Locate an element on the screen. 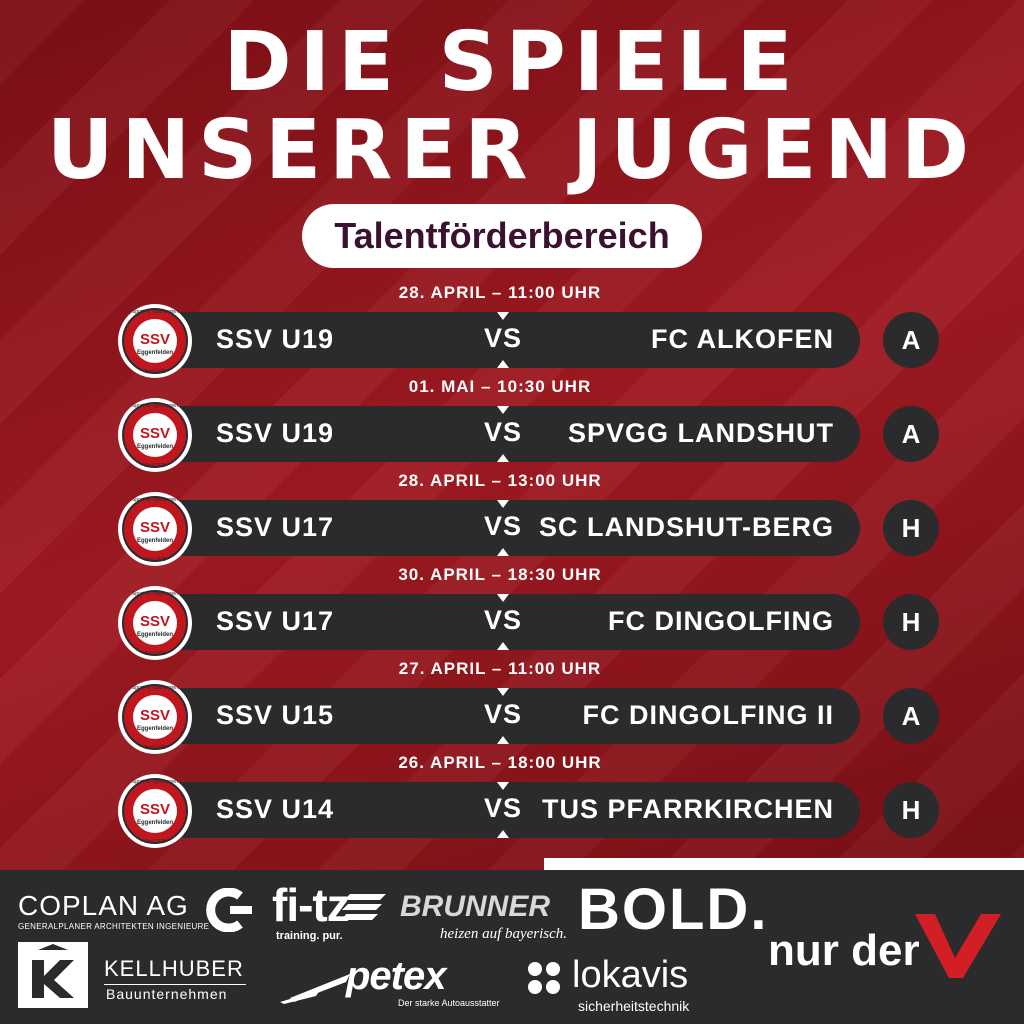 Image resolution: width=1024 pixels, height=1024 pixels. match-date: 30. APRIL – 18:30 UHR is located at coordinates (500, 574).